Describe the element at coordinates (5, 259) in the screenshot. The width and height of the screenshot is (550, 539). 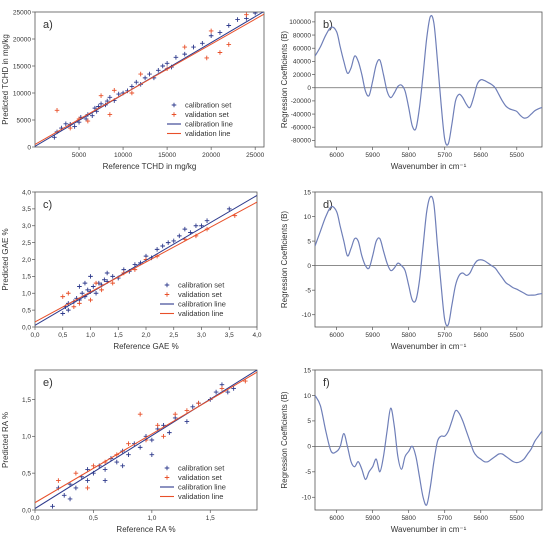
I see `y-axis-label: Predicted GAE %` at that location.